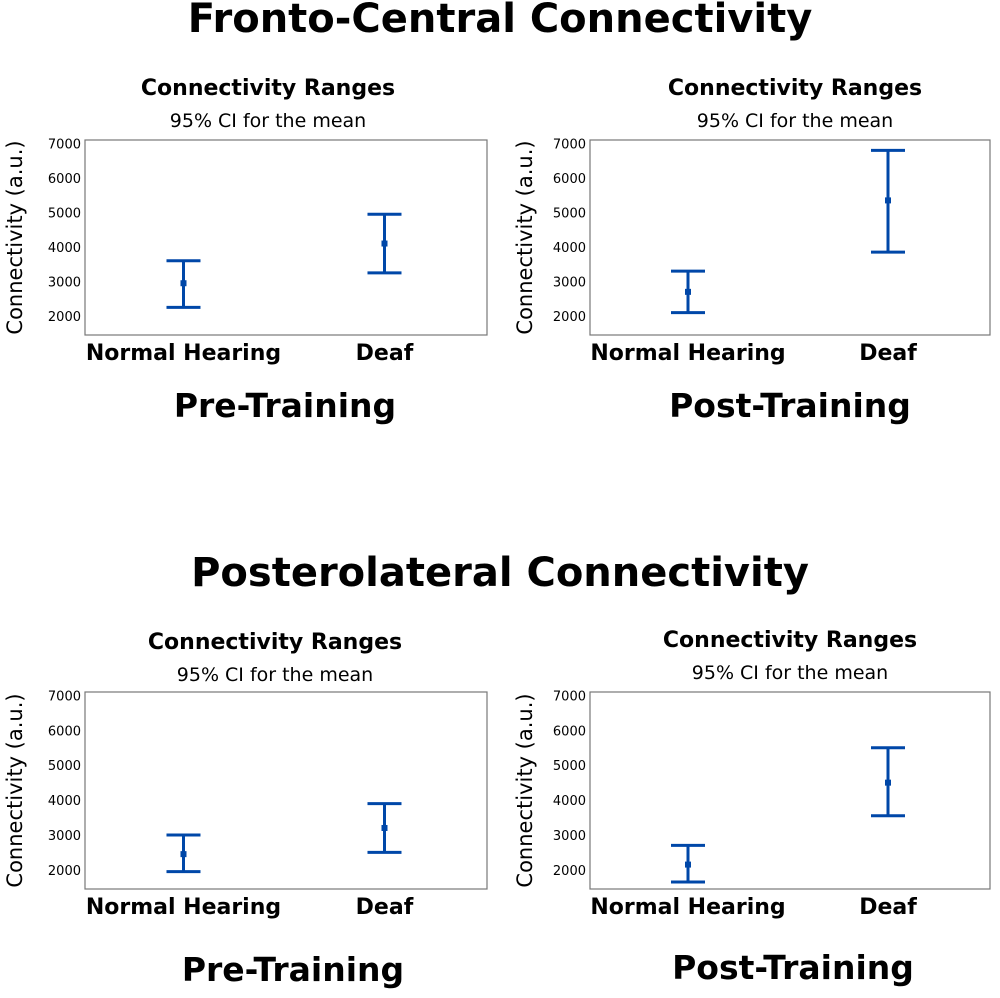  Describe the element at coordinates (500, 21) in the screenshot. I see `section-title-fronto-central: Fronto-Central Connectivity` at that location.